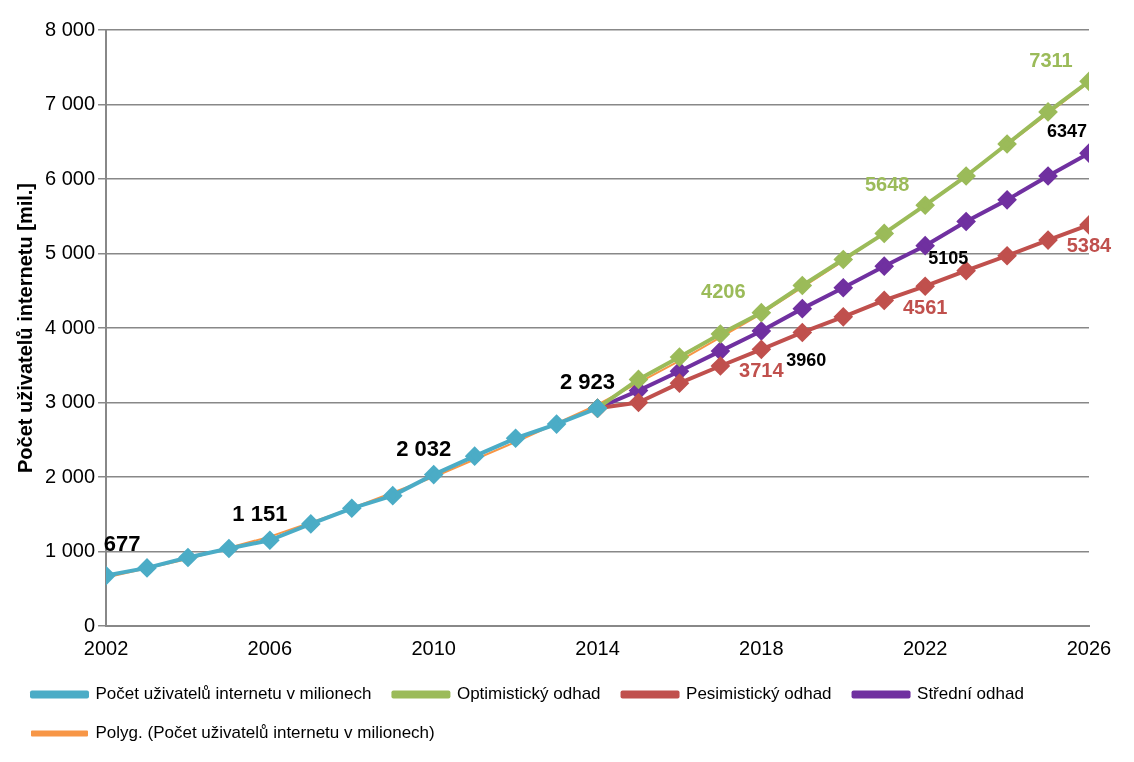 The image size is (1134, 762). I want to click on legend-label: Polyg. (Počet uživatelů internetu v milionech), so click(265, 733).